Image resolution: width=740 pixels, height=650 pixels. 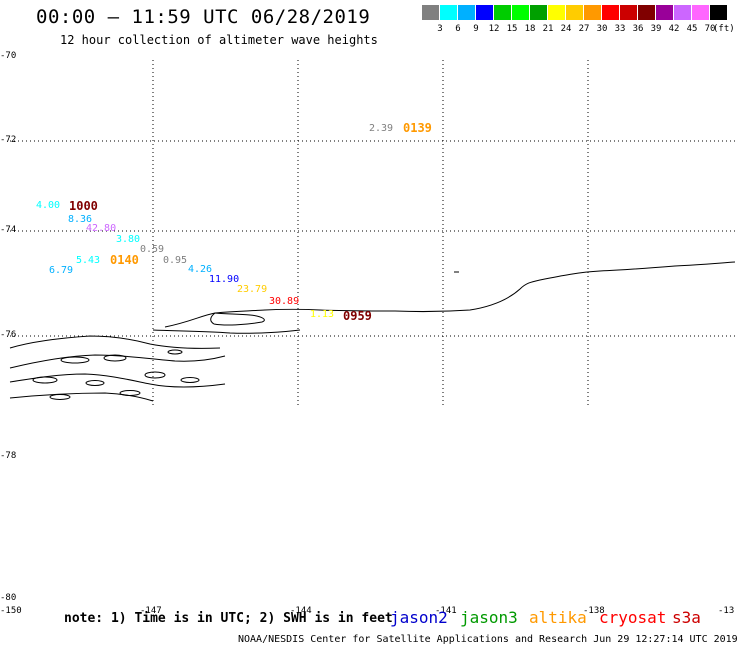 I want to click on lon-tick-label: -147, so click(x=151, y=611).